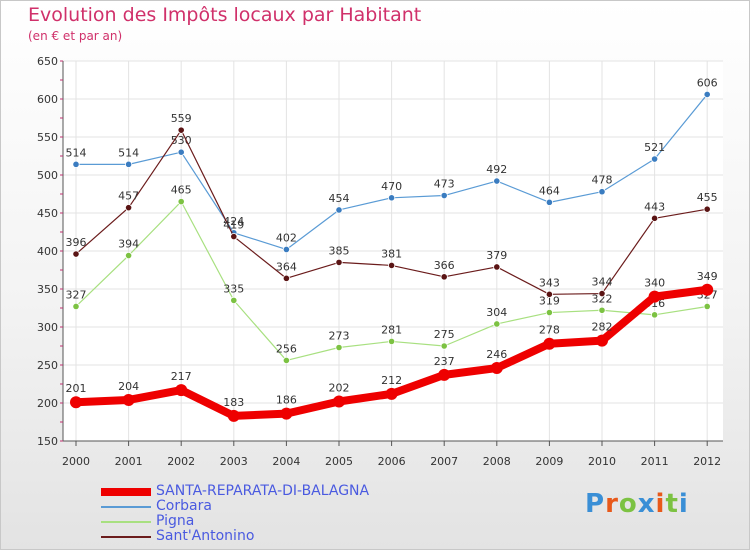 The image size is (750, 551). Describe the element at coordinates (391, 186) in the screenshot. I see `data-label: 470` at that location.